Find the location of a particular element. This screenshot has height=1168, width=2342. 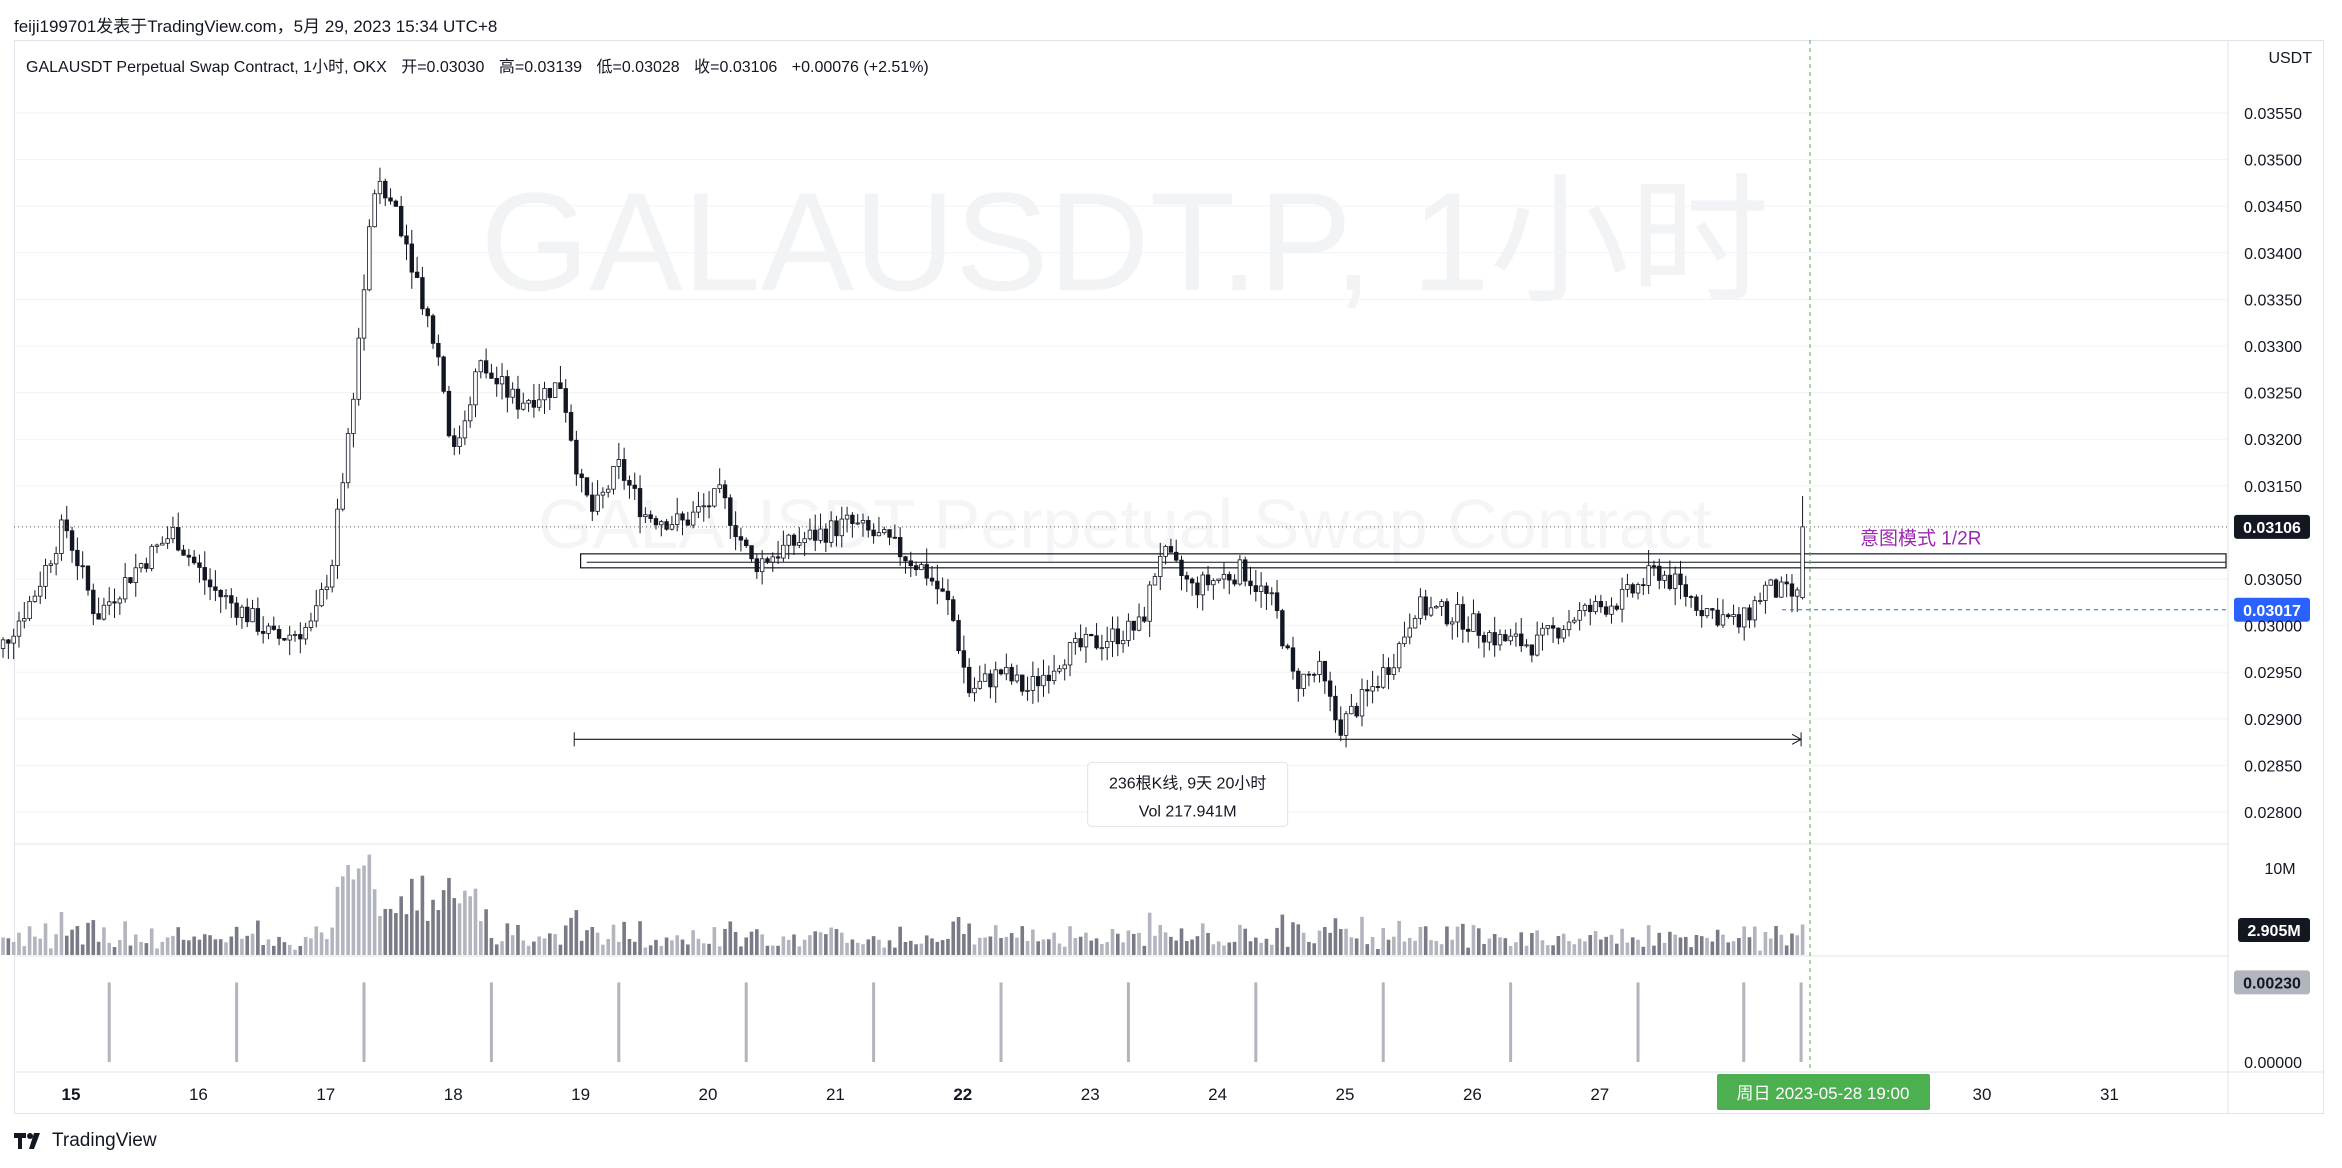

footer: TradingView is located at coordinates (85, 1141).